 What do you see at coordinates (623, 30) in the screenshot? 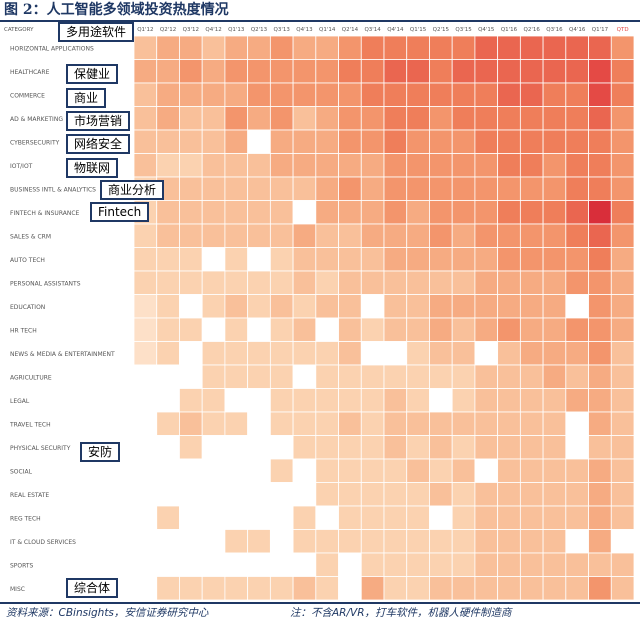
I see `column-label: QTD` at bounding box center [623, 30].